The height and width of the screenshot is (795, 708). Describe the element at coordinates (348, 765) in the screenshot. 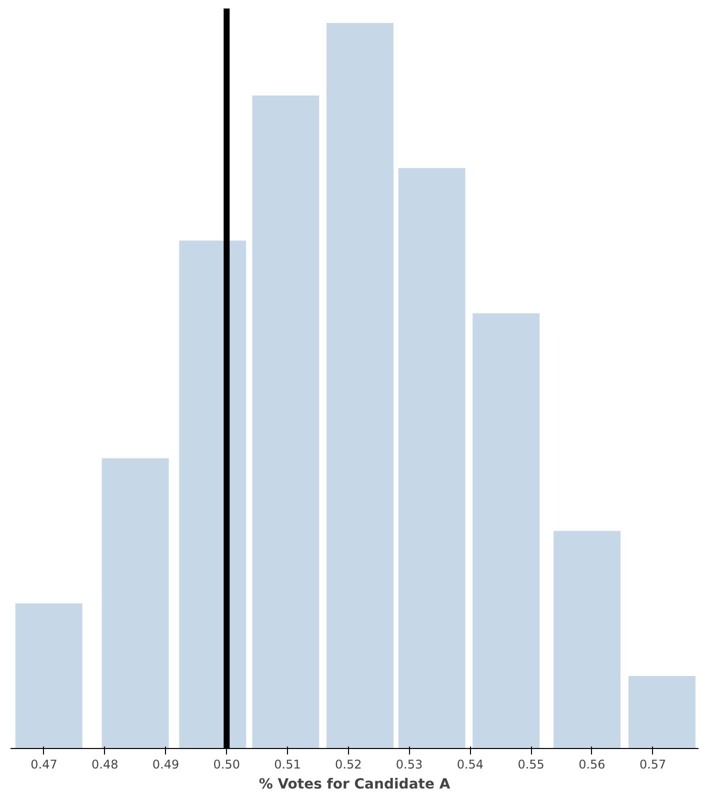

I see `x-tick-label: 0.52` at that location.